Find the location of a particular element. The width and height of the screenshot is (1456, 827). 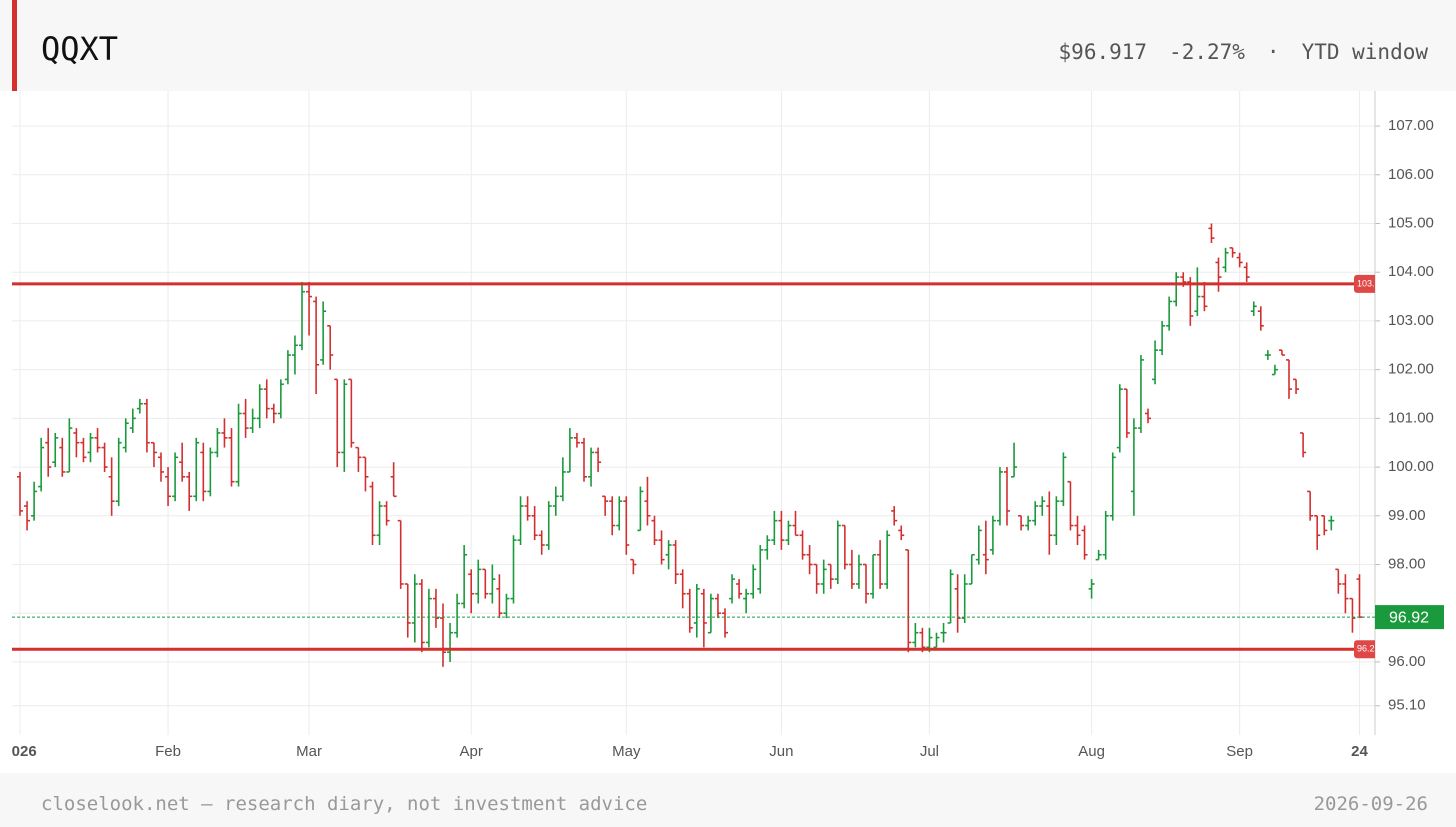

y-tick-label: 100.00 is located at coordinates (1411, 466).